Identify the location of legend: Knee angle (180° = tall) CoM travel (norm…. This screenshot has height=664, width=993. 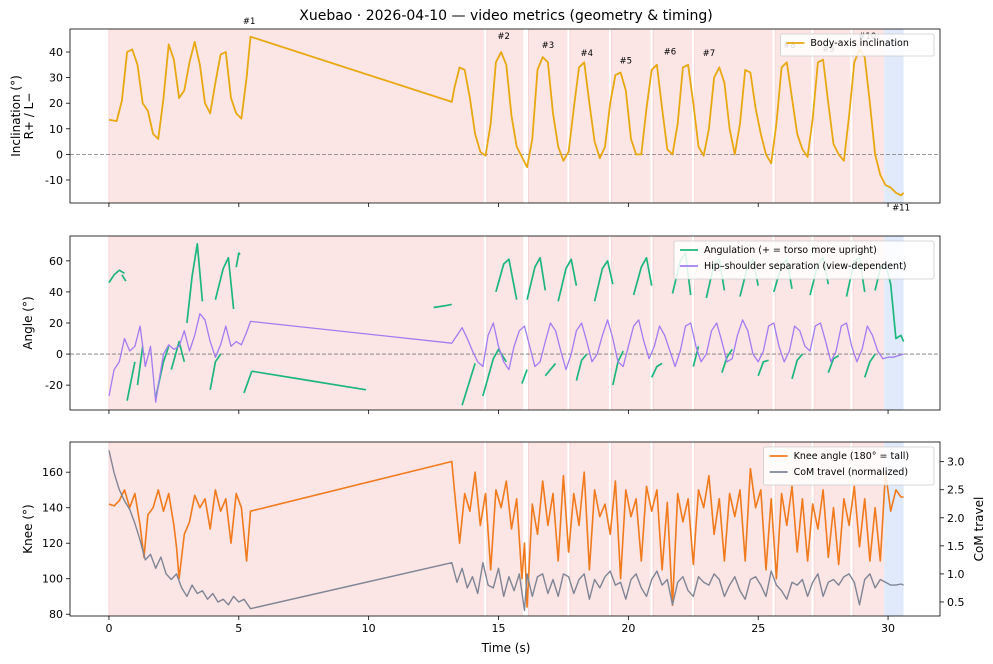
(849, 466).